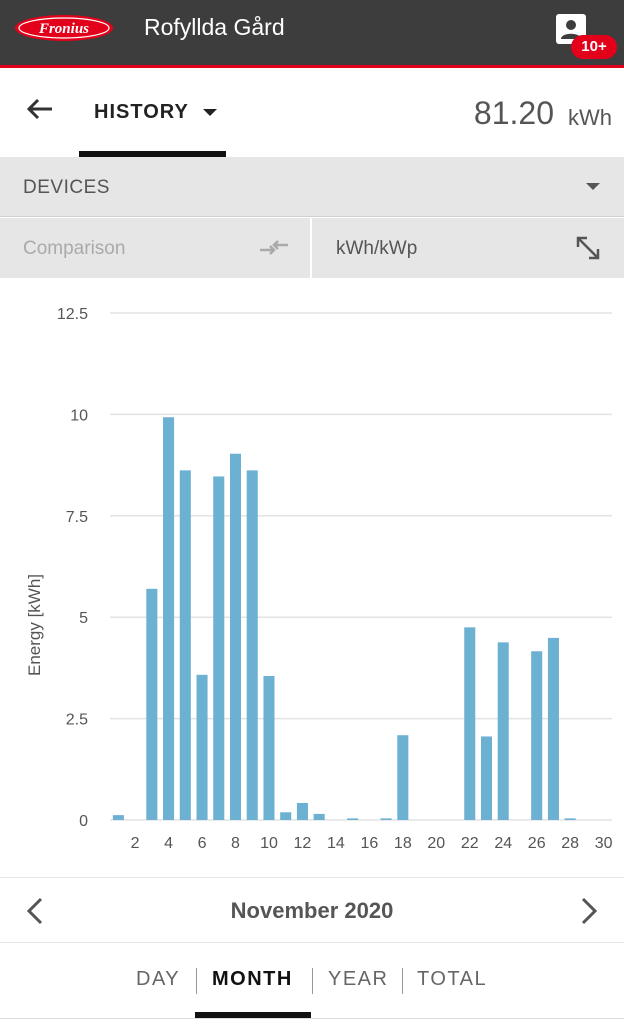 The image size is (624, 1024). I want to click on y-tick-label: 12.5, so click(72, 314).